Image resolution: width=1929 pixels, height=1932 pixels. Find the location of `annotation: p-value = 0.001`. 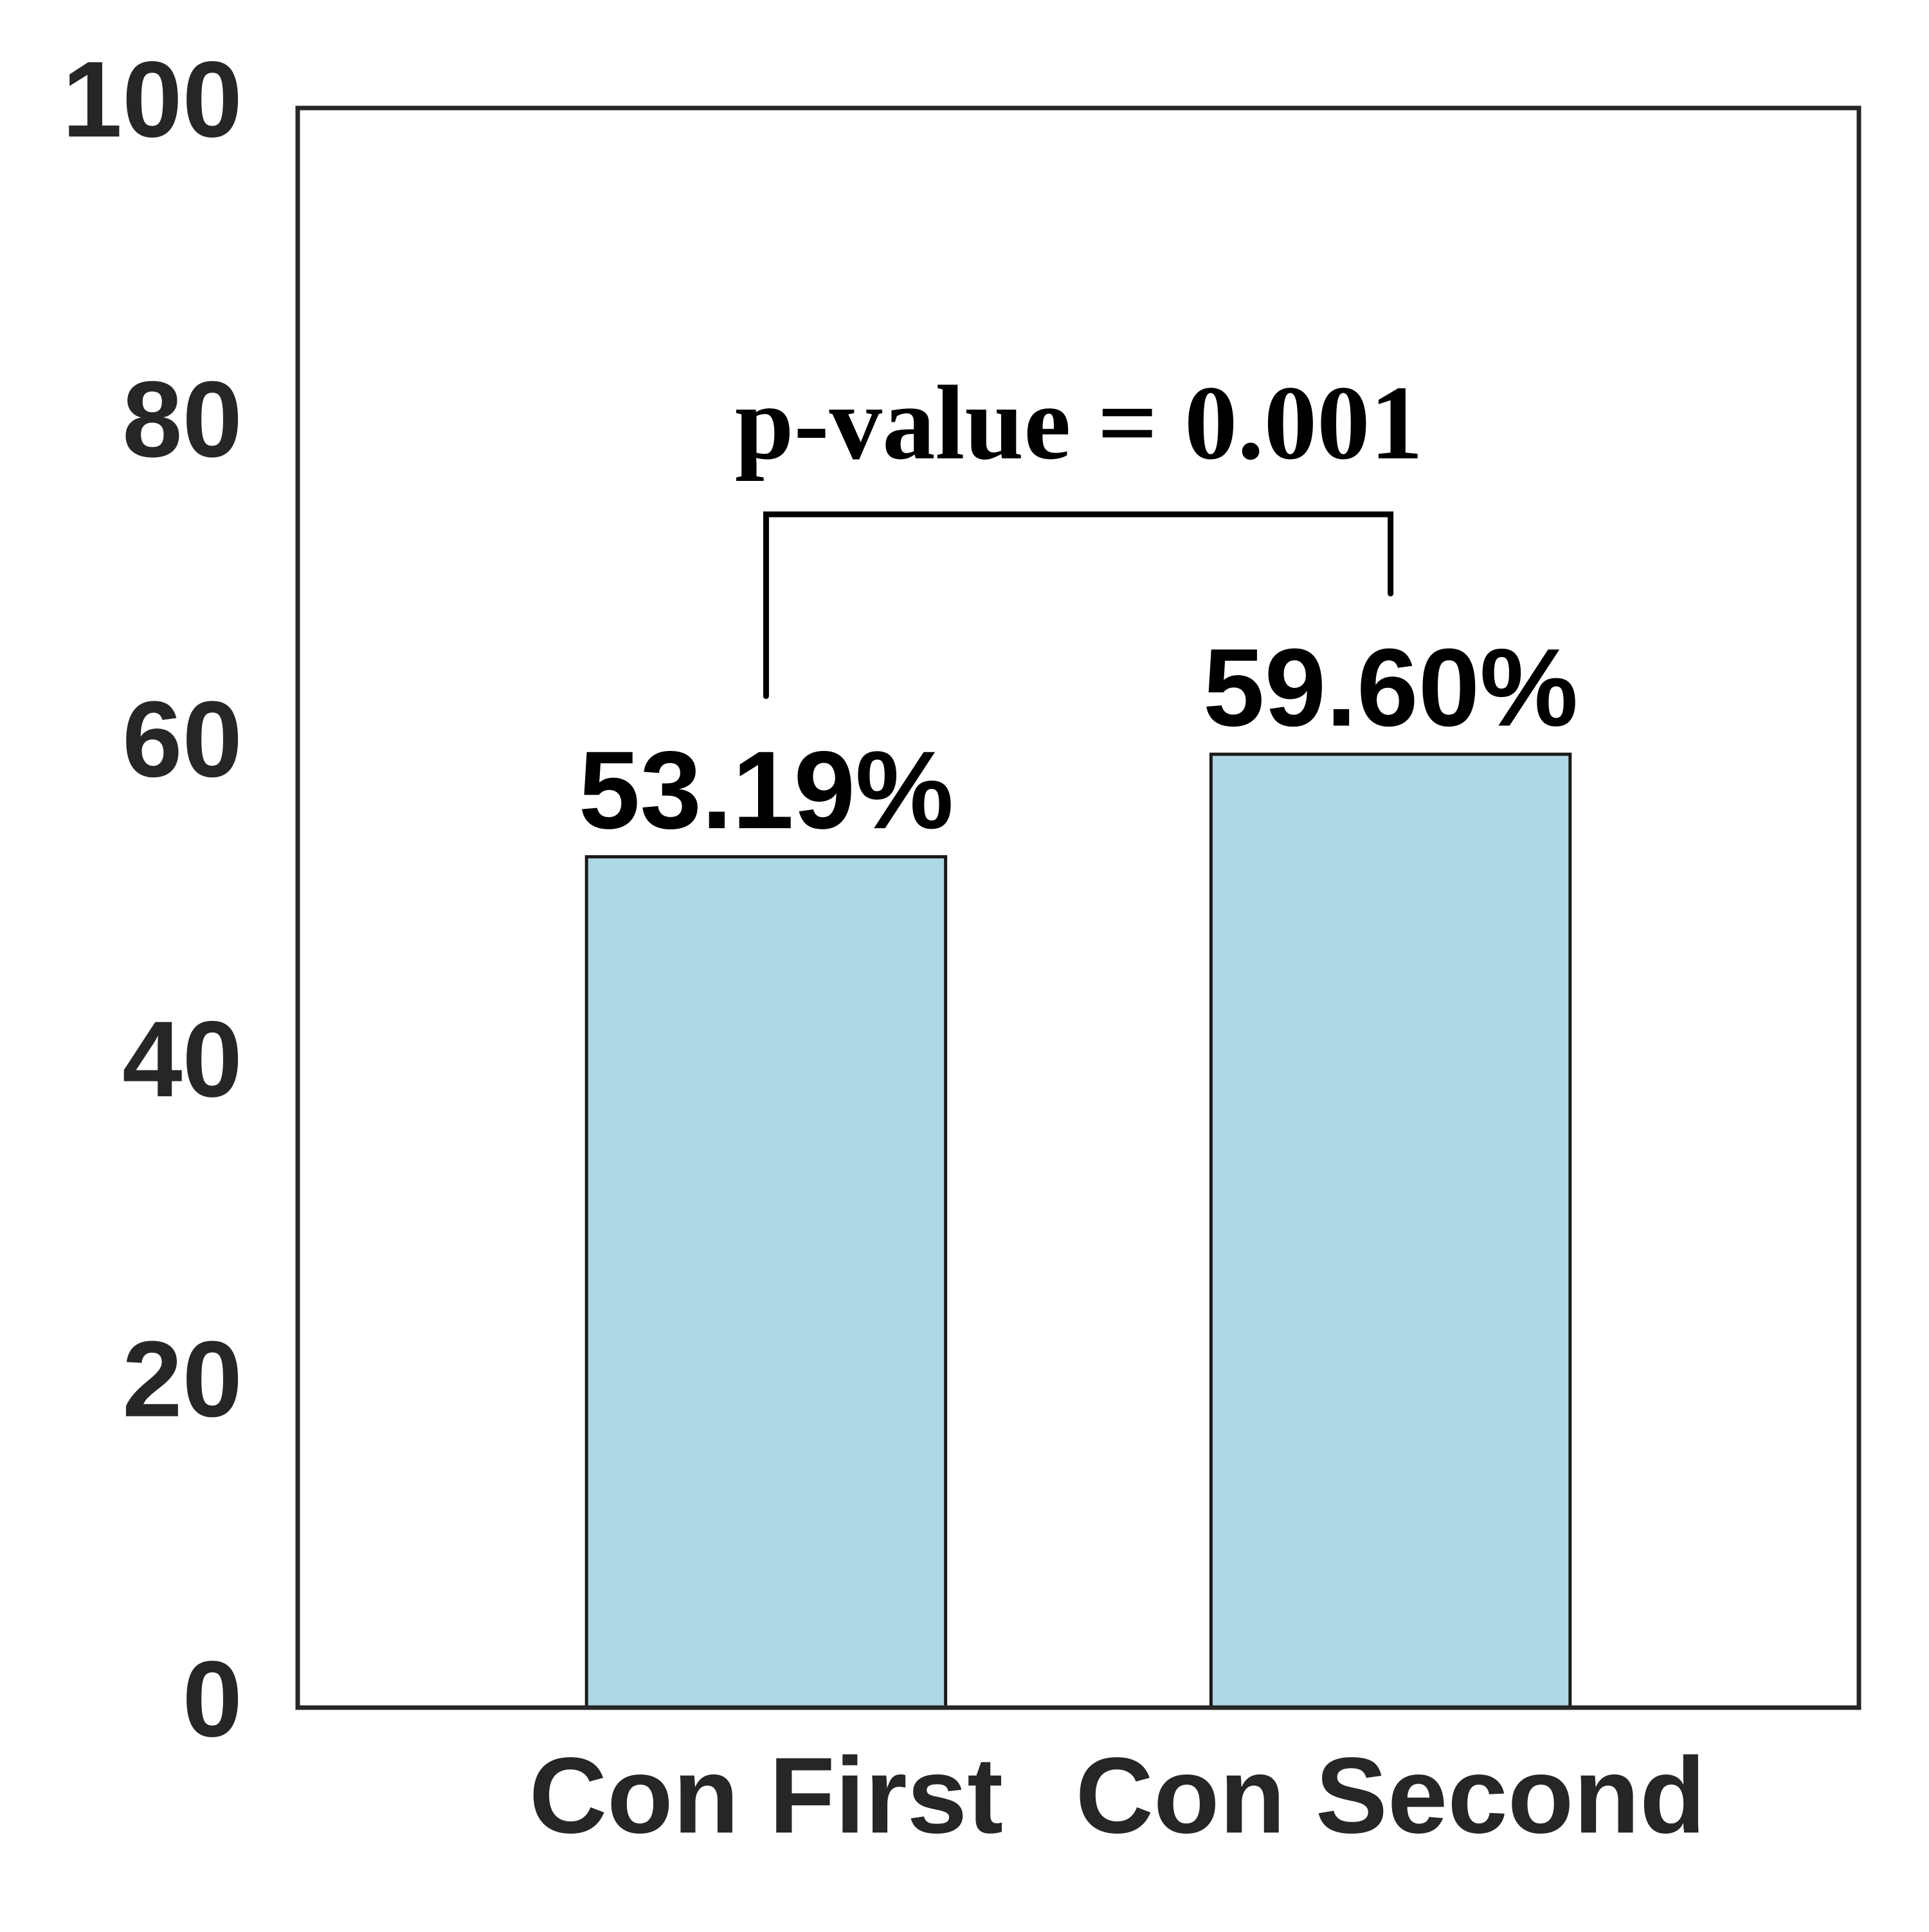

annotation: p-value = 0.001 is located at coordinates (1079, 423).